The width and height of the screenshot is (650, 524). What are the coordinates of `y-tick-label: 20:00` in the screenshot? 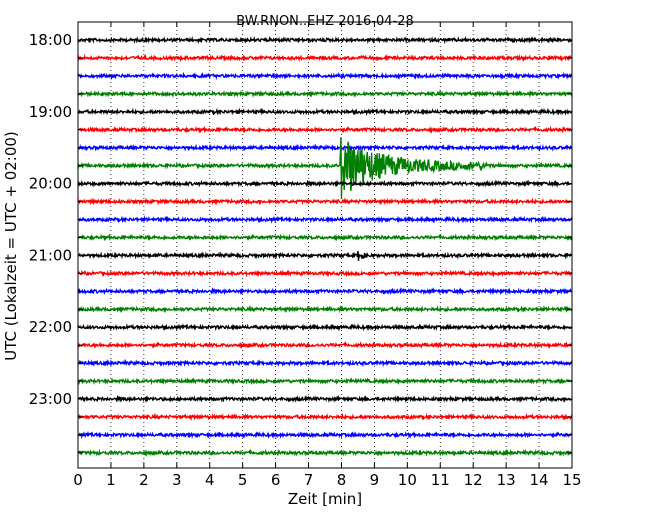 It's located at (50, 184).